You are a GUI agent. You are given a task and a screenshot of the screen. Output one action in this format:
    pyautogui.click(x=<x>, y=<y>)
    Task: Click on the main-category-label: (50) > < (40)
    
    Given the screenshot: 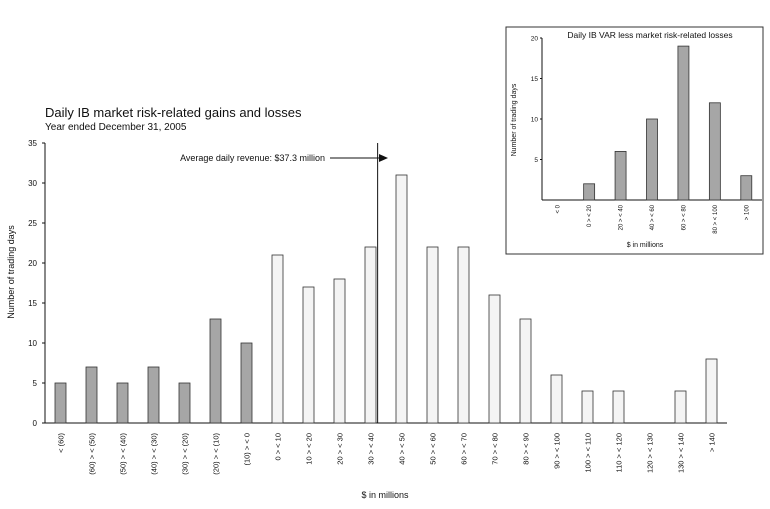 What is the action you would take?
    pyautogui.click(x=123, y=453)
    